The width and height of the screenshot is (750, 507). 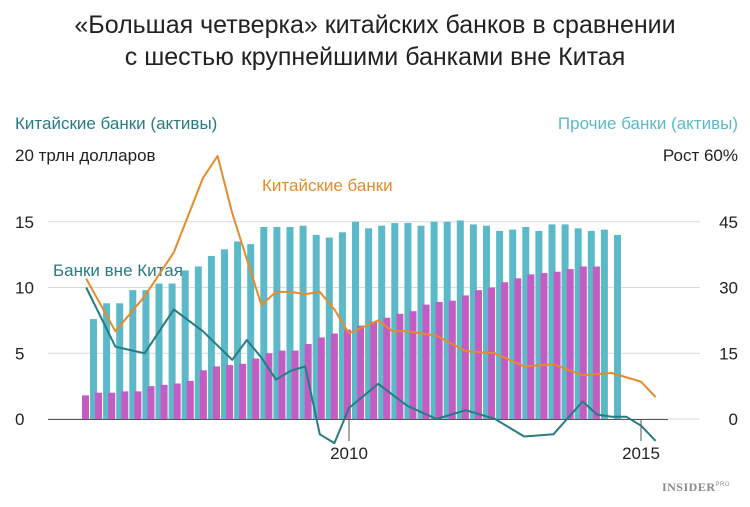 I want to click on right-axis-title: Прочие банки (активы), so click(x=647, y=123).